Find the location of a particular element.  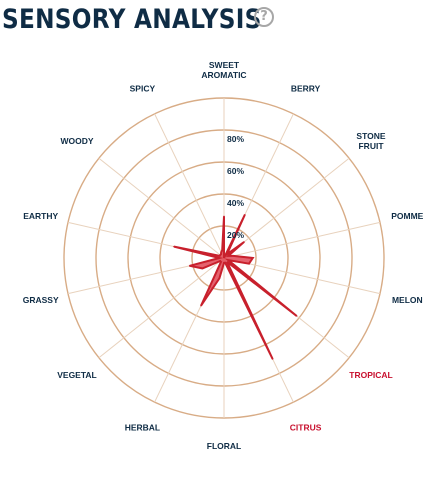

axis-label-vegetal: VEGETAL is located at coordinates (77, 375).